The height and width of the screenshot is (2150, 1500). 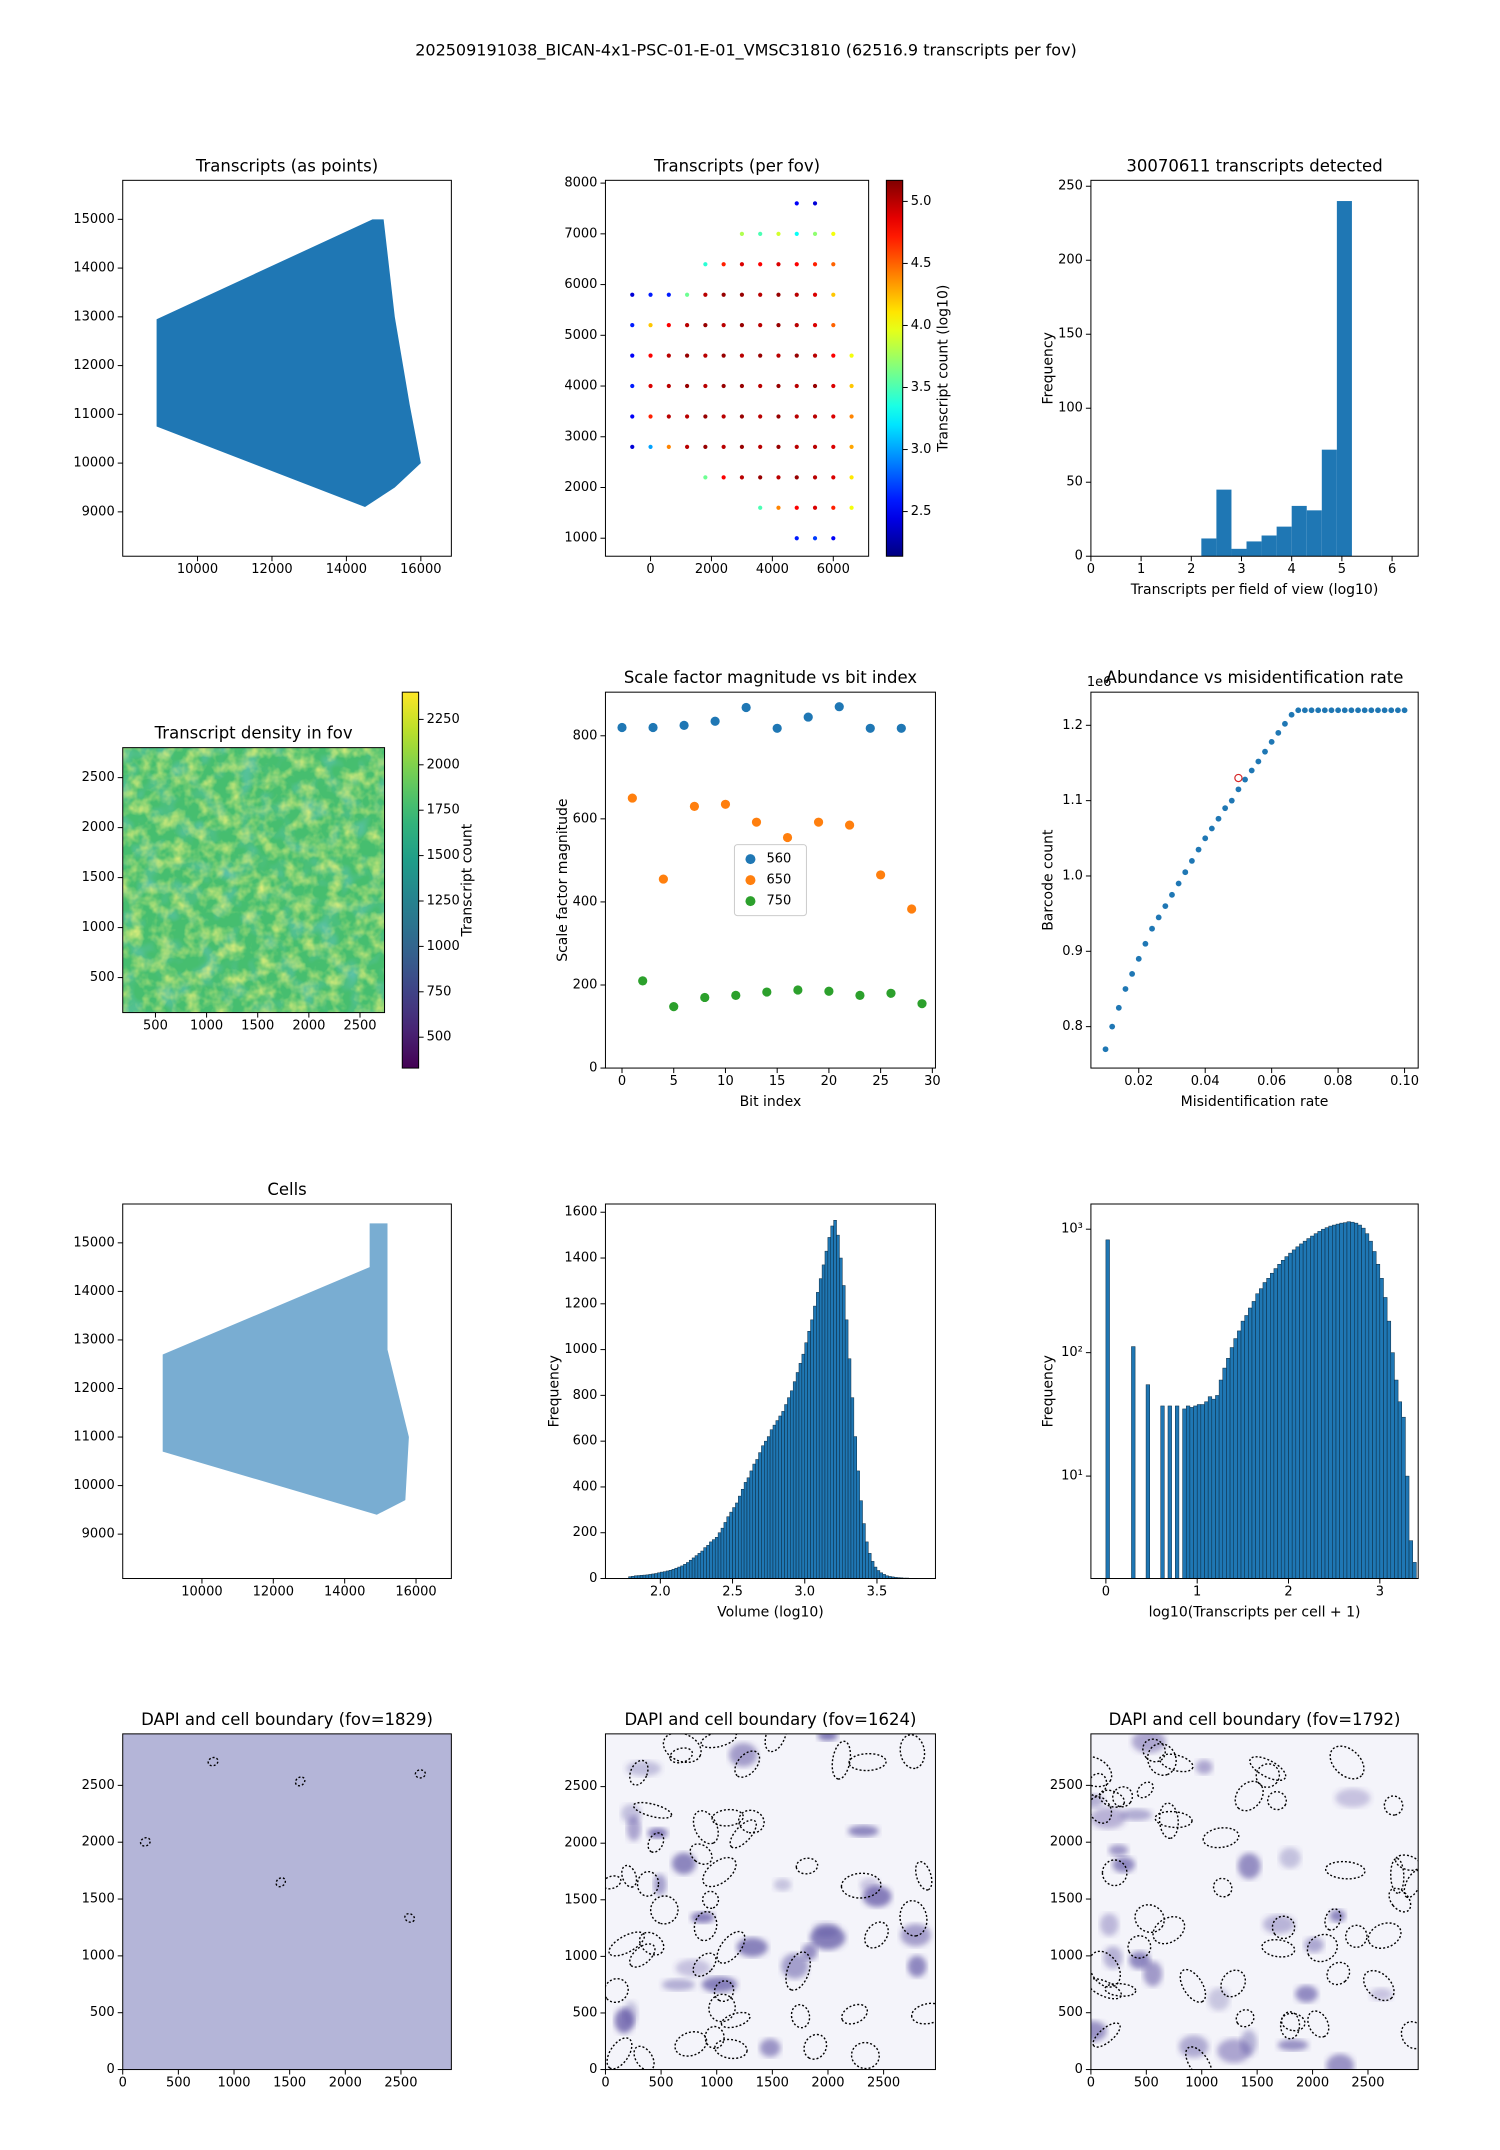 I want to click on x-tick-label: 1500, so click(x=772, y=2082).